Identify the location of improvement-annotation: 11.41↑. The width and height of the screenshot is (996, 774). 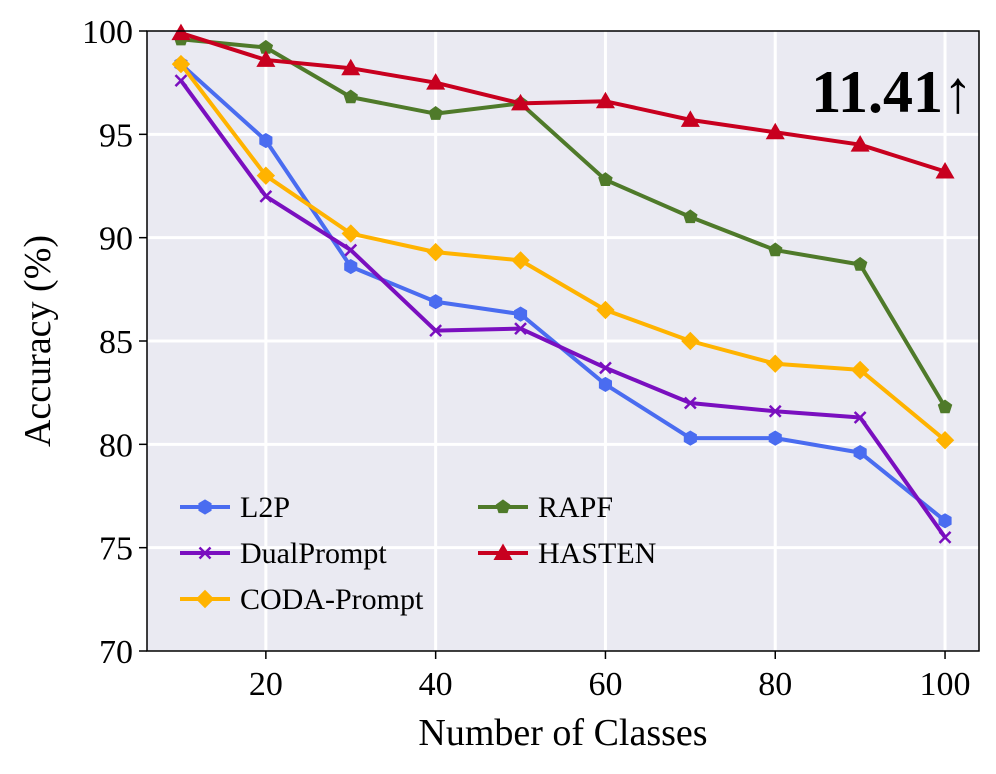
(892, 92).